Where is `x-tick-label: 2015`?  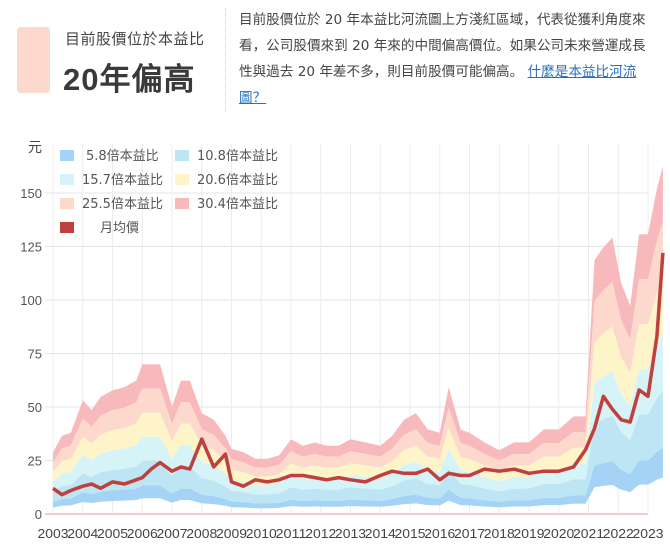 x-tick-label: 2015 is located at coordinates (410, 533).